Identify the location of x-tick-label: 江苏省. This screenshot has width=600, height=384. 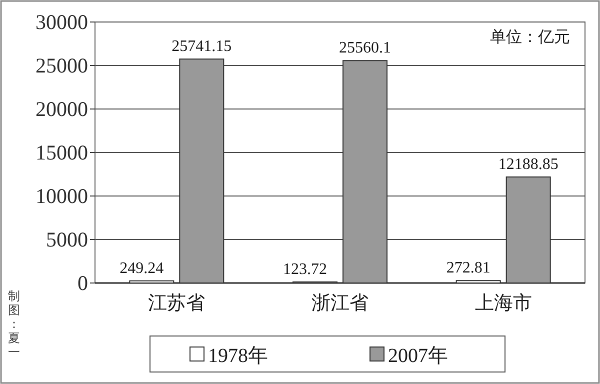
(177, 303).